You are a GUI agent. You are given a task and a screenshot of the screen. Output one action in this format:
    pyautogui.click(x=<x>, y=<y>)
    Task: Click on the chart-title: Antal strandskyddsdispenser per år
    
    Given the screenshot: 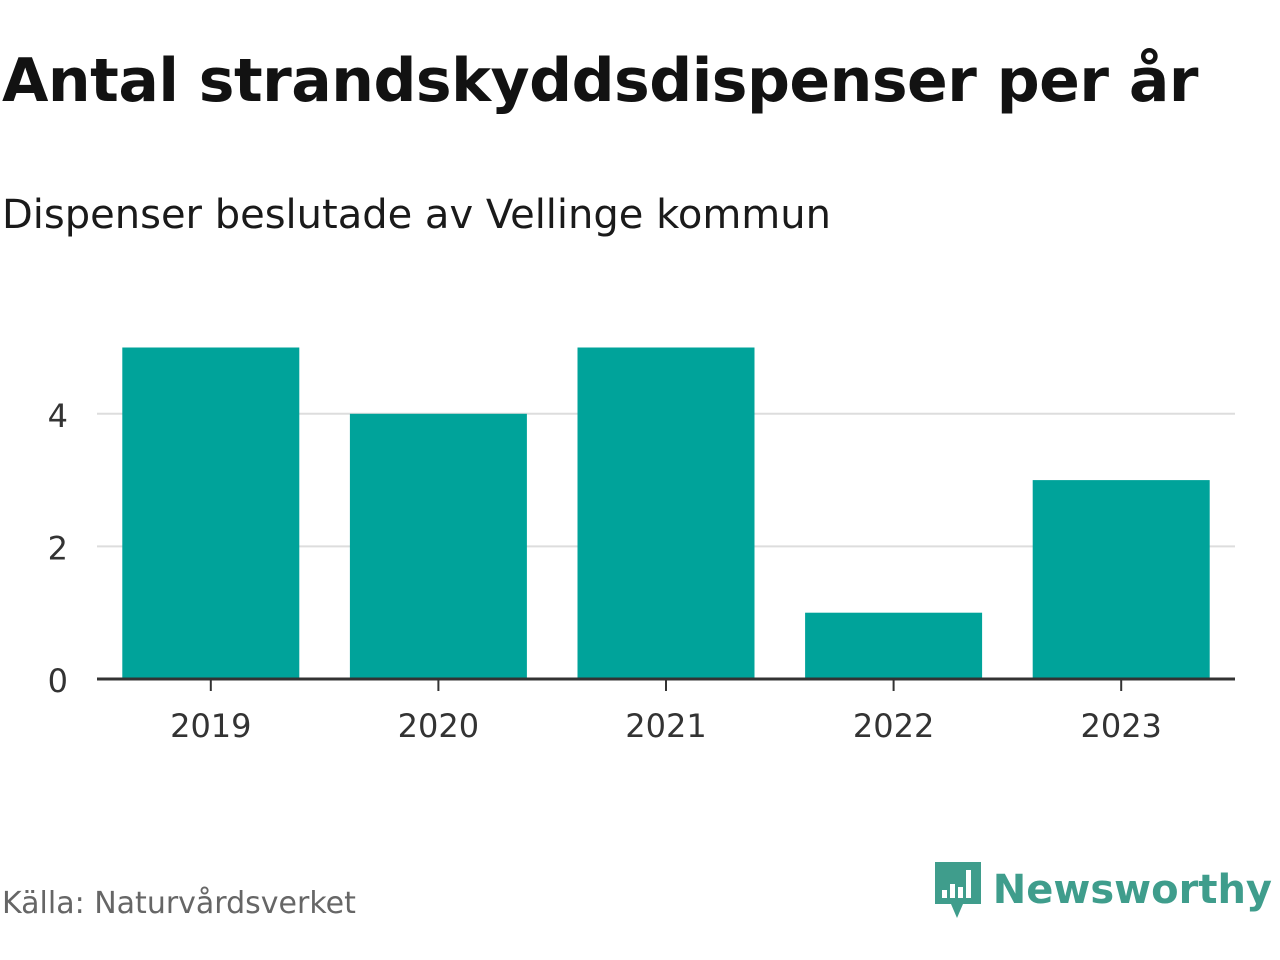 What is the action you would take?
    pyautogui.click(x=600, y=81)
    